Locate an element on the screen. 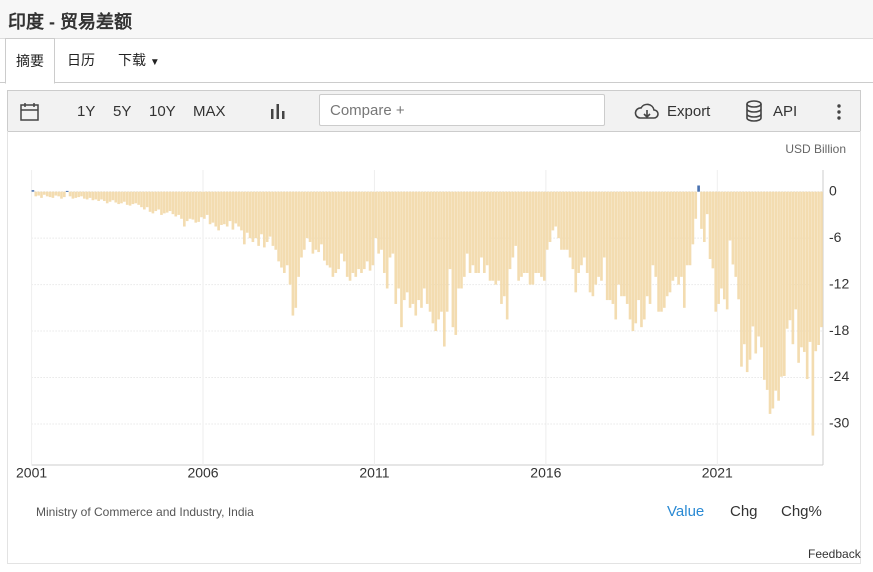  export-button: Export is located at coordinates (689, 111).